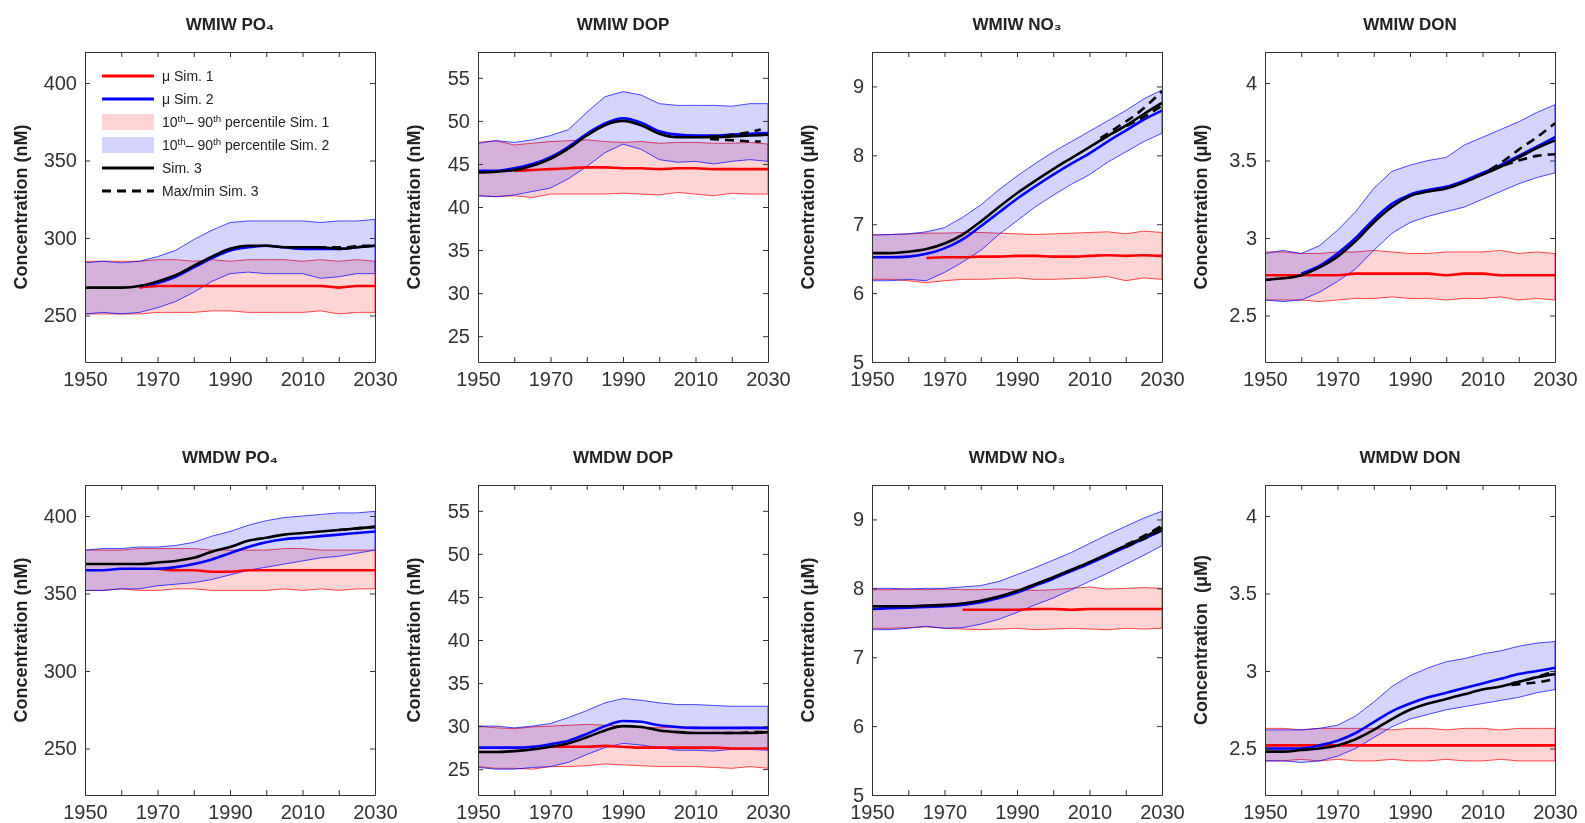  I want to click on chart-title: WMDW NO₃, so click(1017, 457).